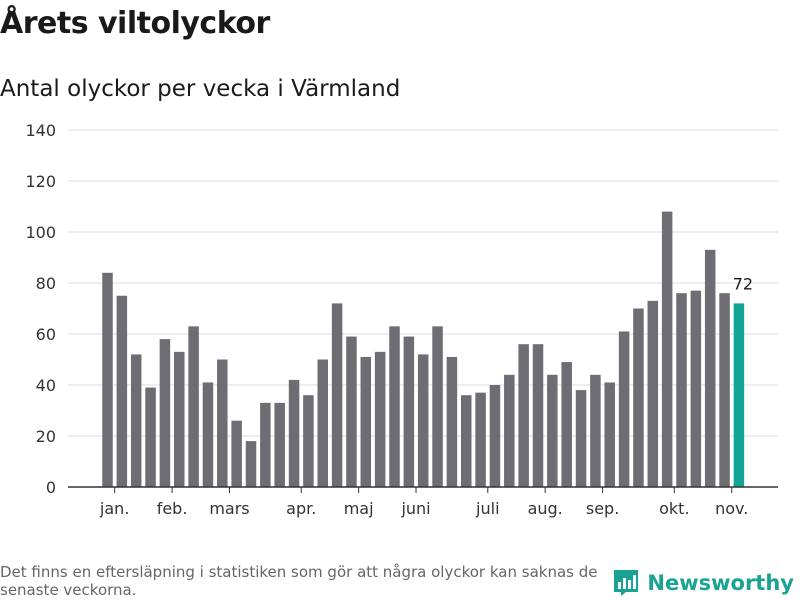 The height and width of the screenshot is (600, 800). Describe the element at coordinates (46, 334) in the screenshot. I see `y-tick-label: 60` at that location.